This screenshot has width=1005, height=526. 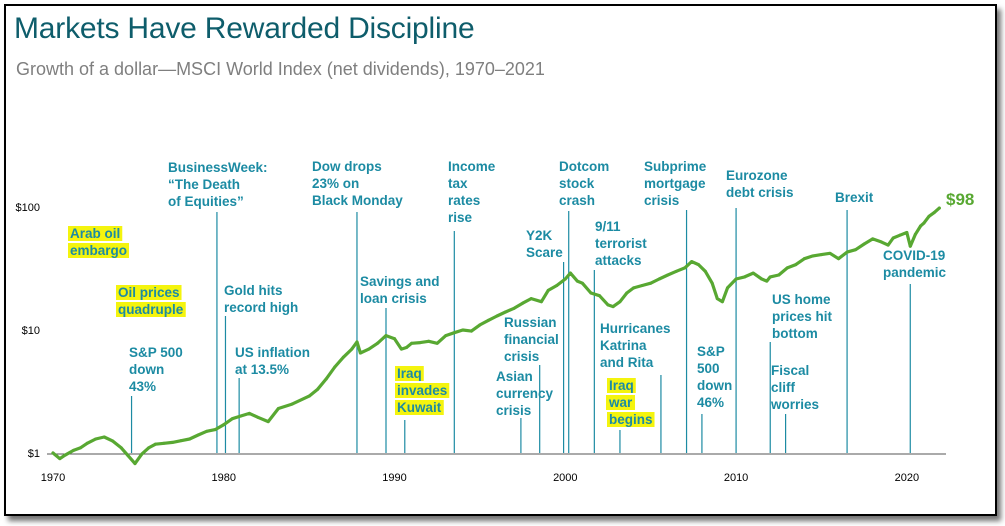 I want to click on annotation-russian-financial: Russian financial crisis, so click(x=531, y=339).